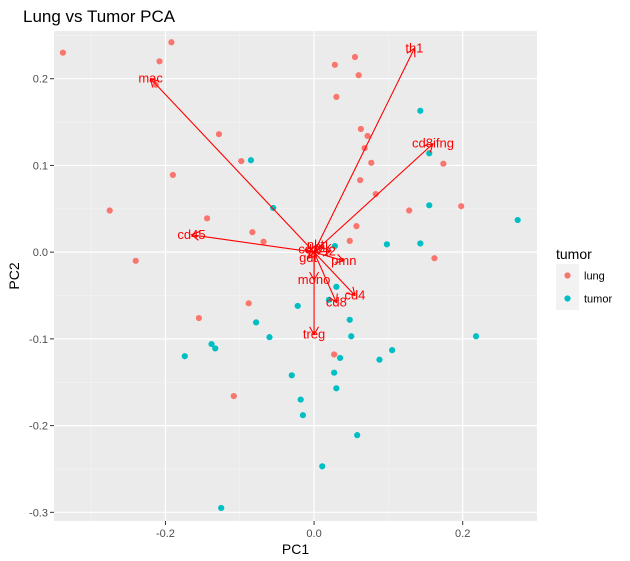 The height and width of the screenshot is (561, 630). I want to click on loading-arrowhead-cd8, so click(333, 298).